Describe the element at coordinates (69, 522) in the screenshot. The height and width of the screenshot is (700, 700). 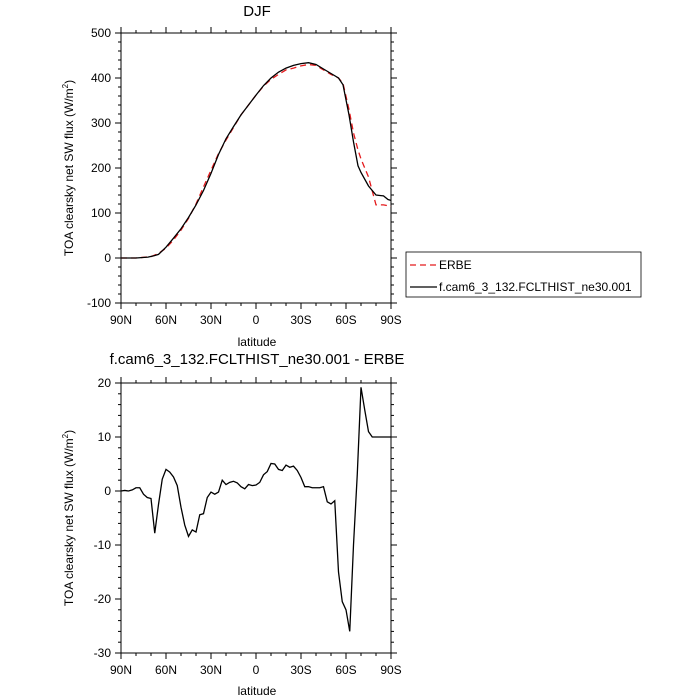
I see `bottom-y-axis-label-base: TOA clearsky net SW flux (W/m` at that location.